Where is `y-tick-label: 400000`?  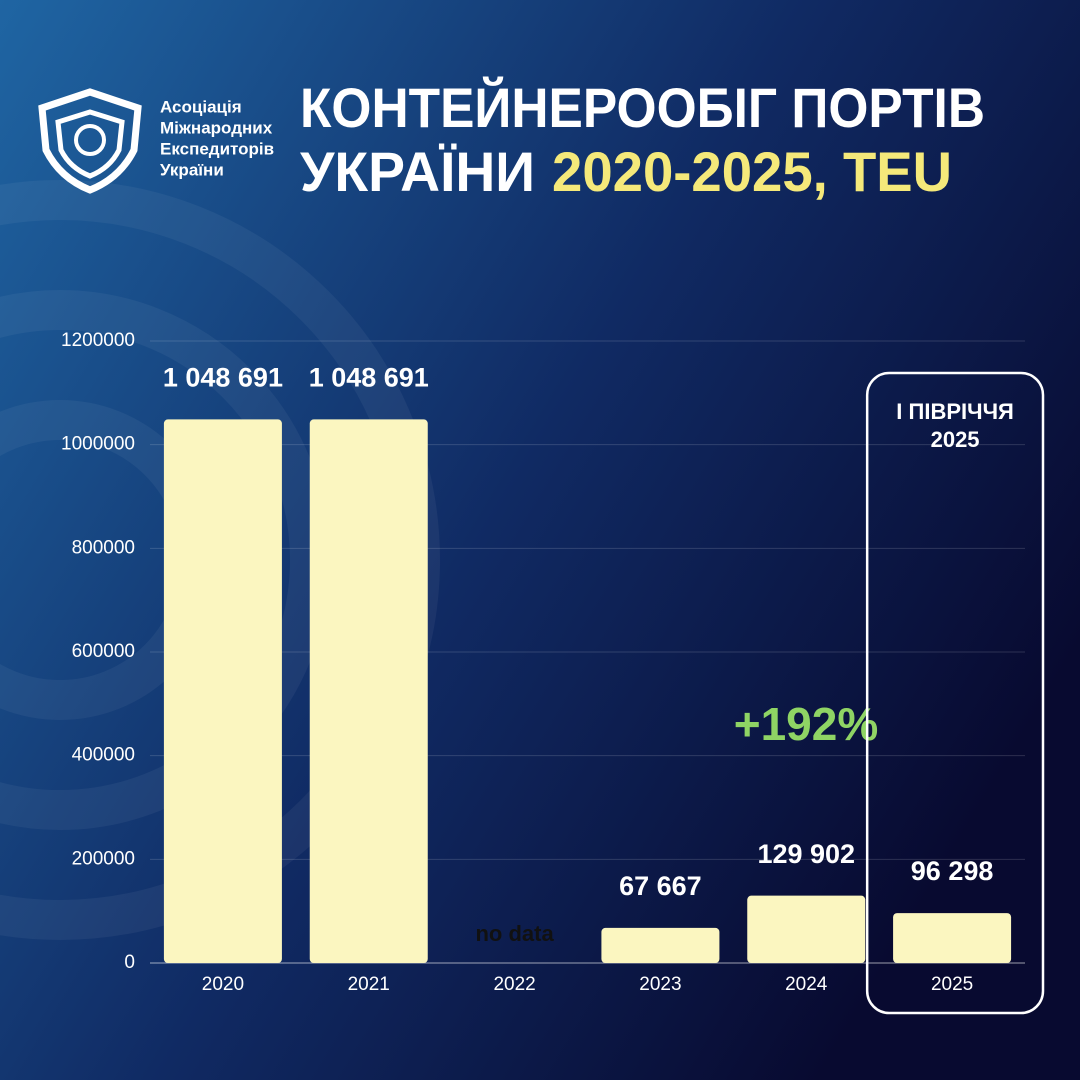 y-tick-label: 400000 is located at coordinates (103, 755).